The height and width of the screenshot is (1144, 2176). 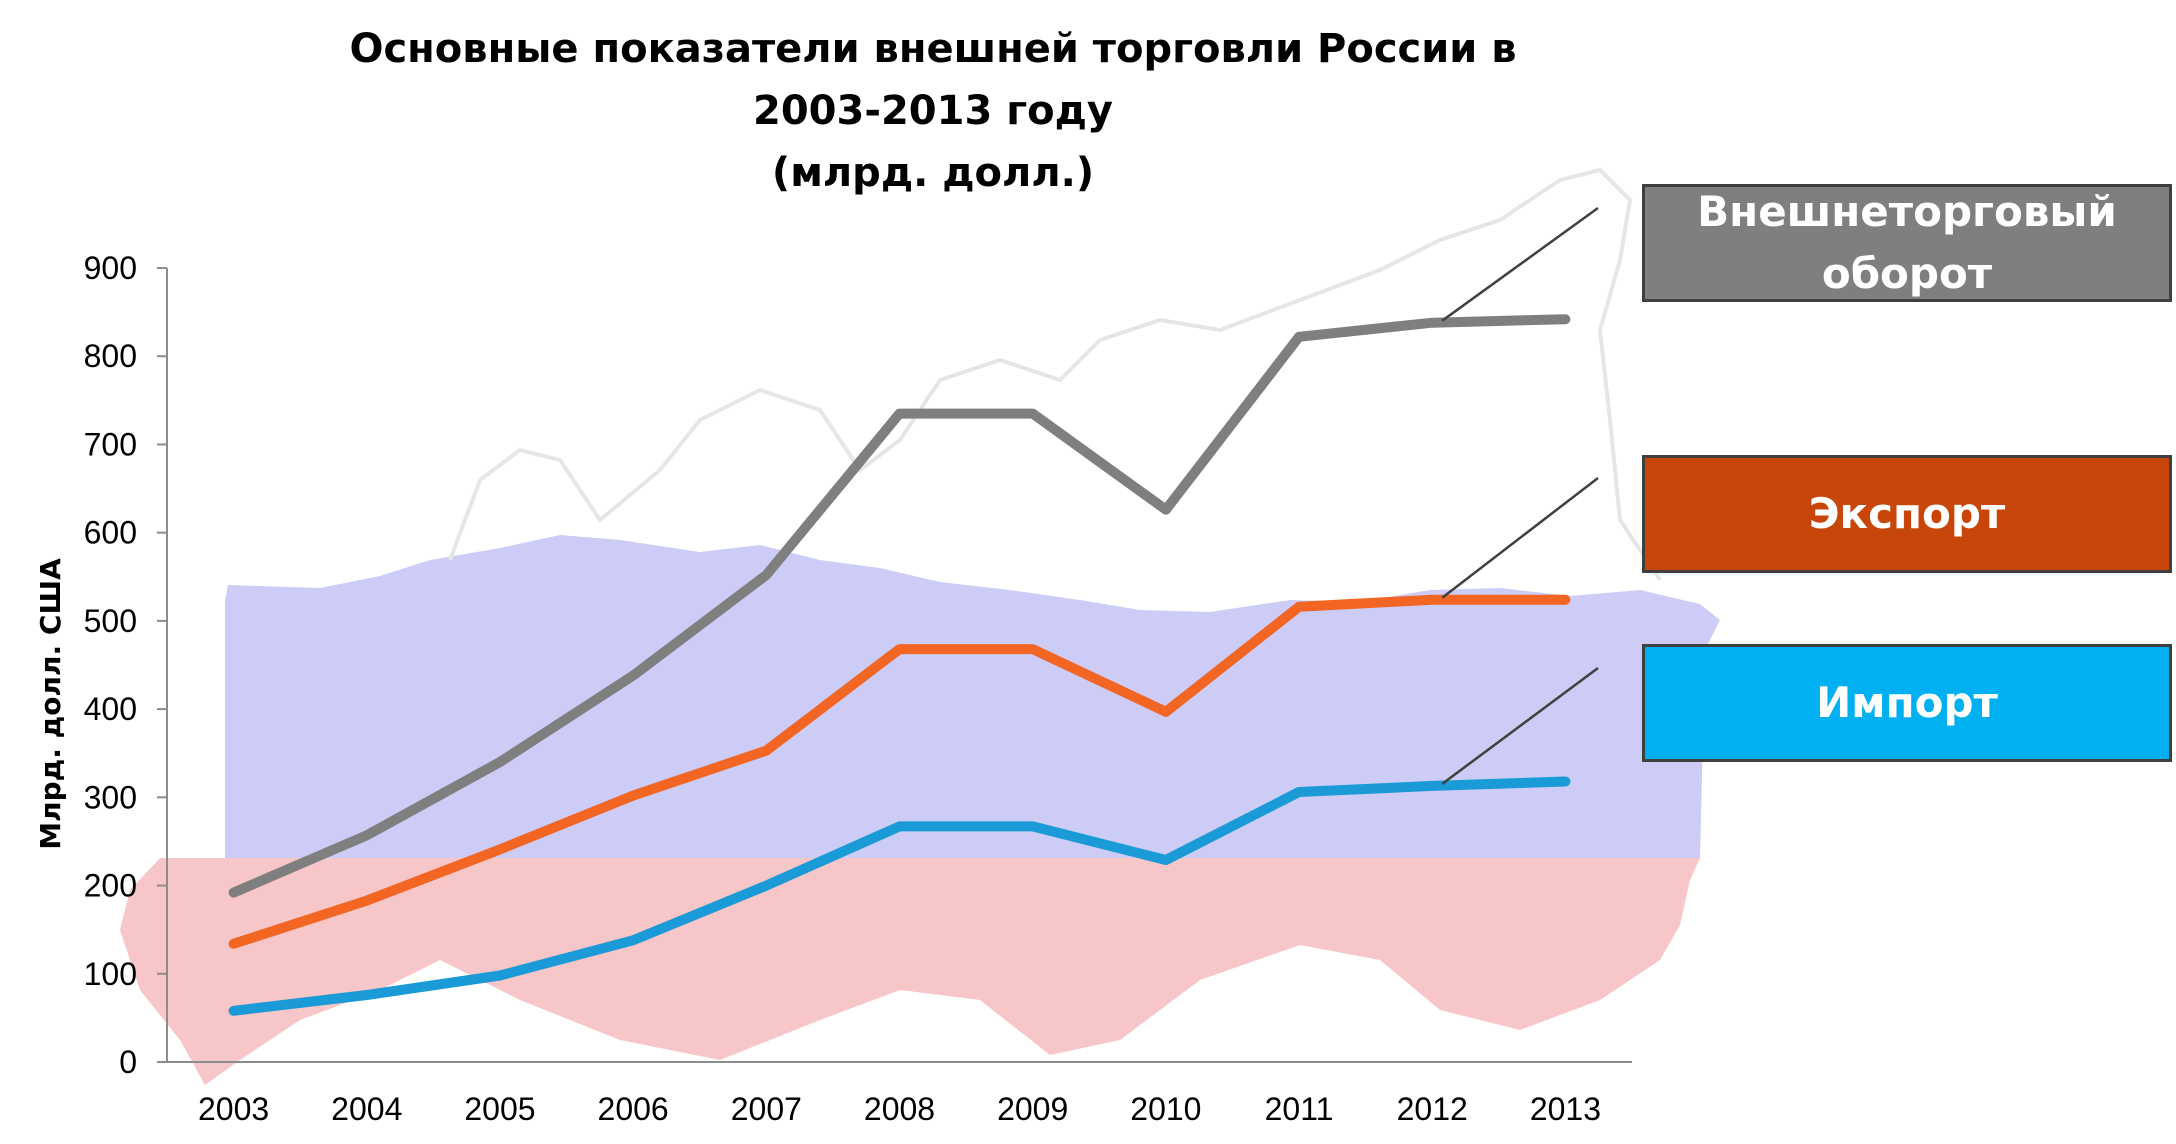 I want to click on x-tick-label: 2008, so click(x=899, y=1109).